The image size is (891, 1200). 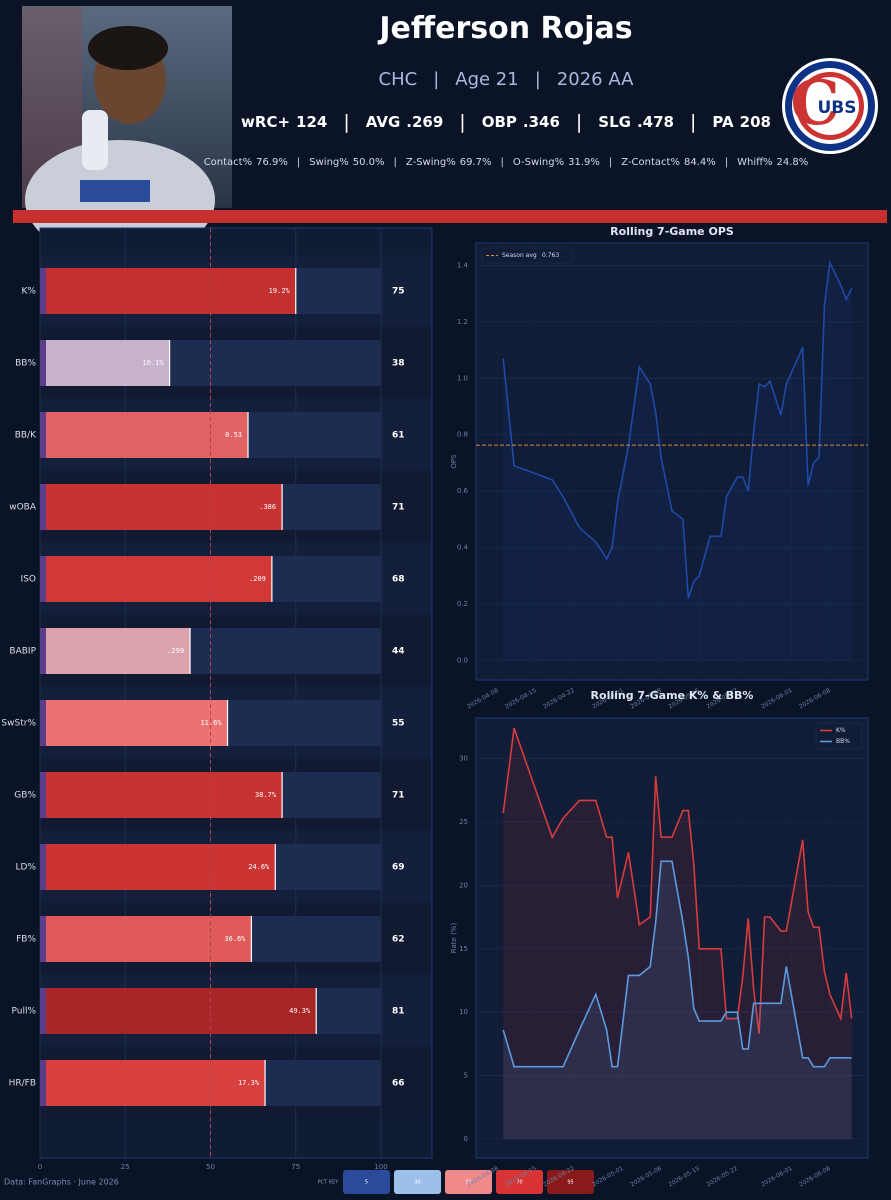 I want to click on discipline-value: 84.4%, so click(x=699, y=162).